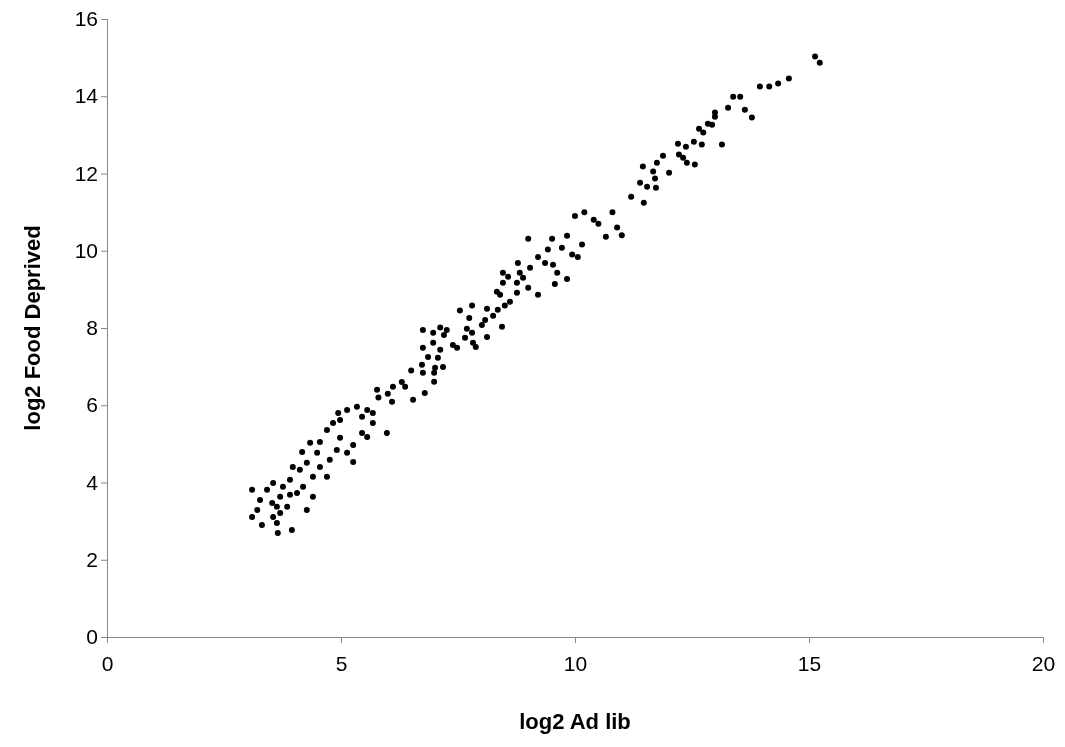 The width and height of the screenshot is (1065, 747). I want to click on y-tick-label: 6, so click(92, 405).